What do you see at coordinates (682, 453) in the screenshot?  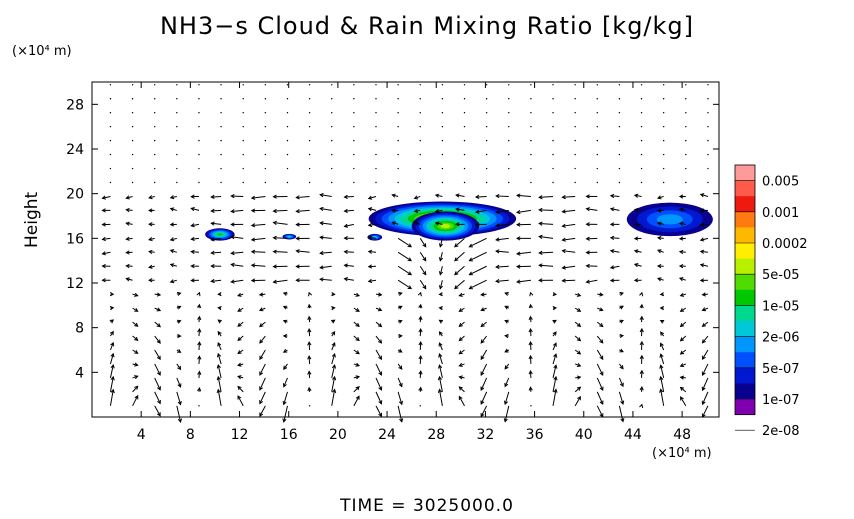 I see `x-axis-unit: (×10⁴ m)` at bounding box center [682, 453].